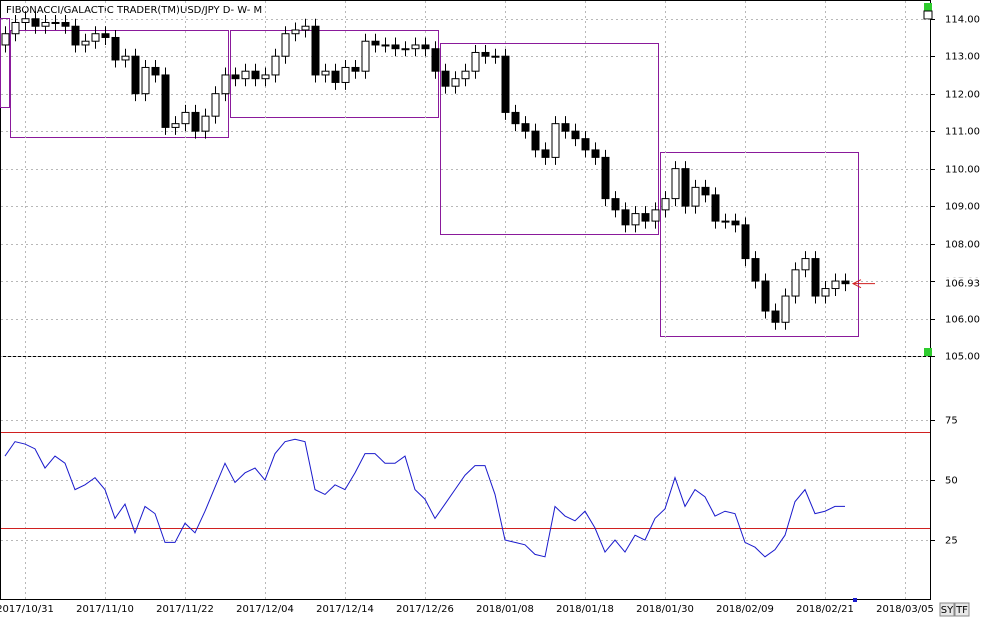 The width and height of the screenshot is (988, 618). Describe the element at coordinates (425, 609) in the screenshot. I see `x-tick-label: 2017/12/26` at that location.